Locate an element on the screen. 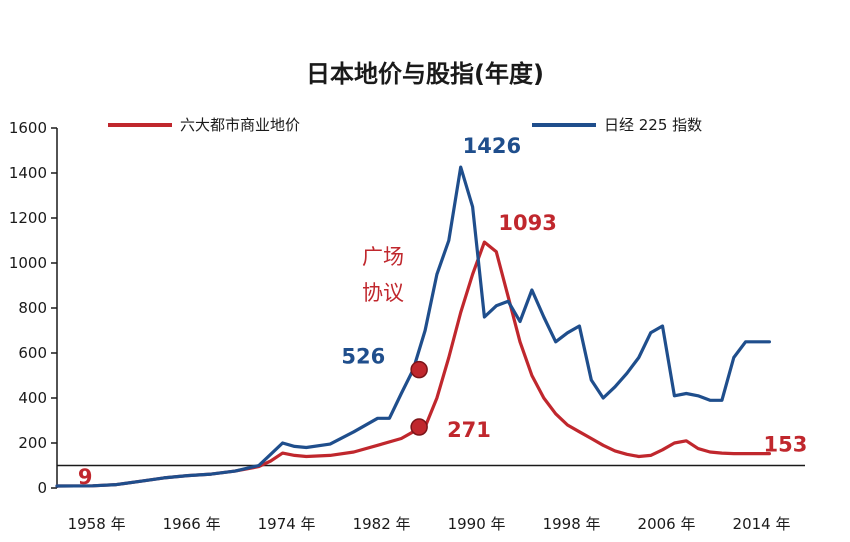 This screenshot has height=542, width=850. data-label: 271 is located at coordinates (469, 430).